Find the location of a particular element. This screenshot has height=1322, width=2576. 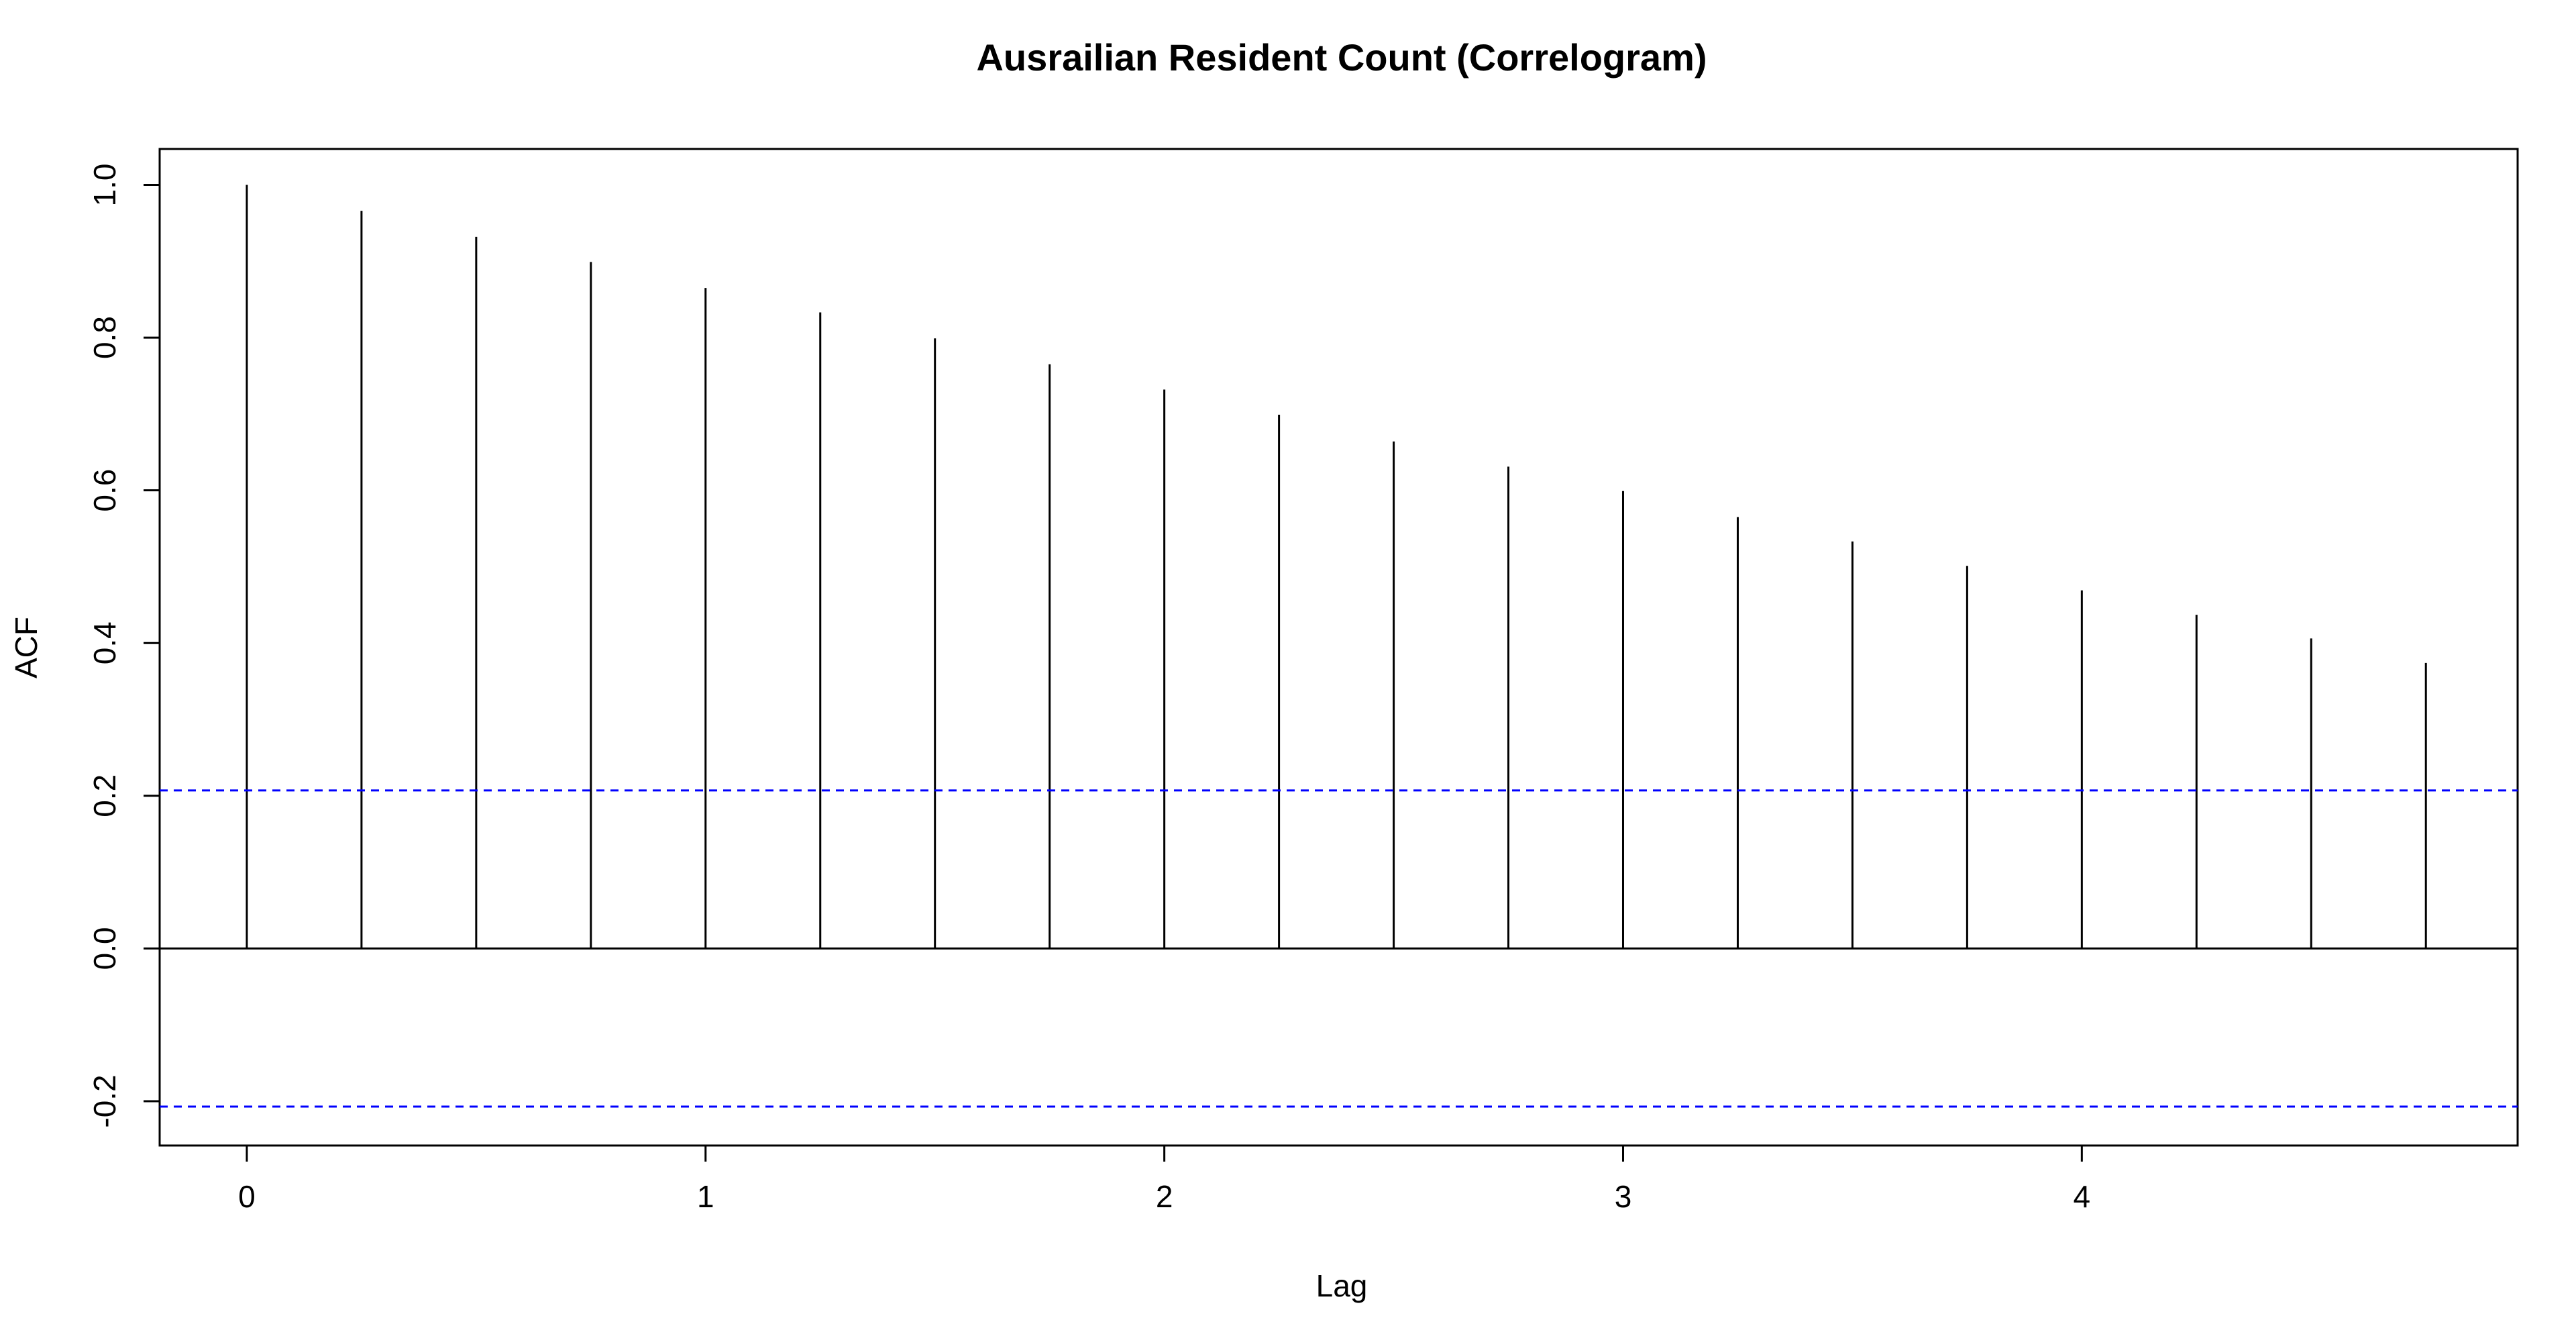

x-tick-label: 1 is located at coordinates (705, 1196).